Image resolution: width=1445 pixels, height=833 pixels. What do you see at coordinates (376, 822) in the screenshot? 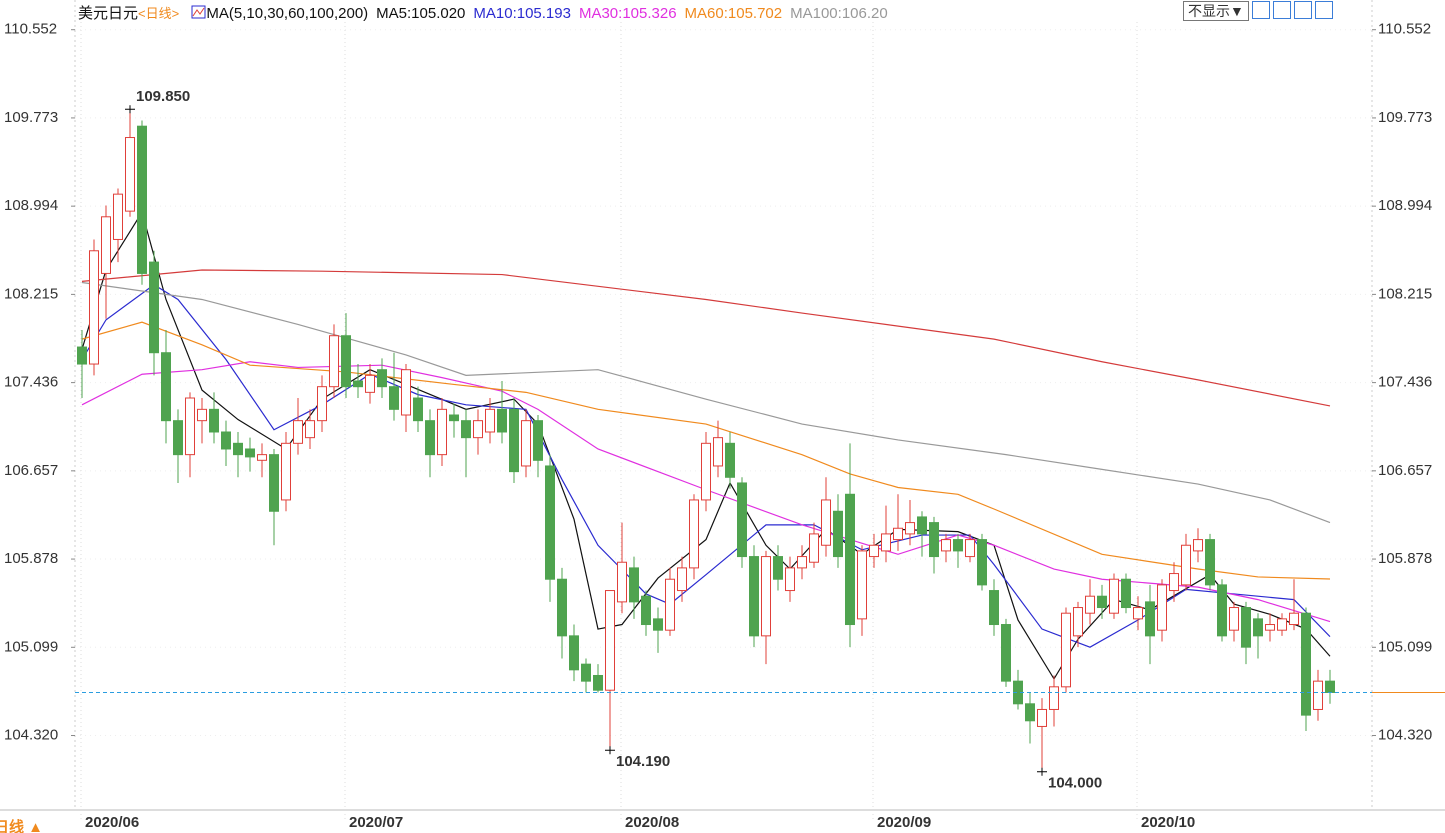
I see `x-tick-label: 2020/07` at bounding box center [376, 822].